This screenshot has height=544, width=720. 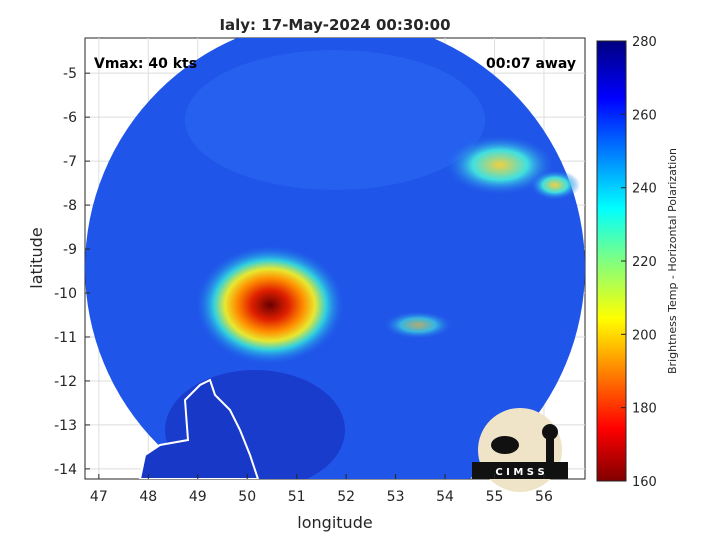 What do you see at coordinates (70, 74) in the screenshot?
I see `y-tick-label: -5` at bounding box center [70, 74].